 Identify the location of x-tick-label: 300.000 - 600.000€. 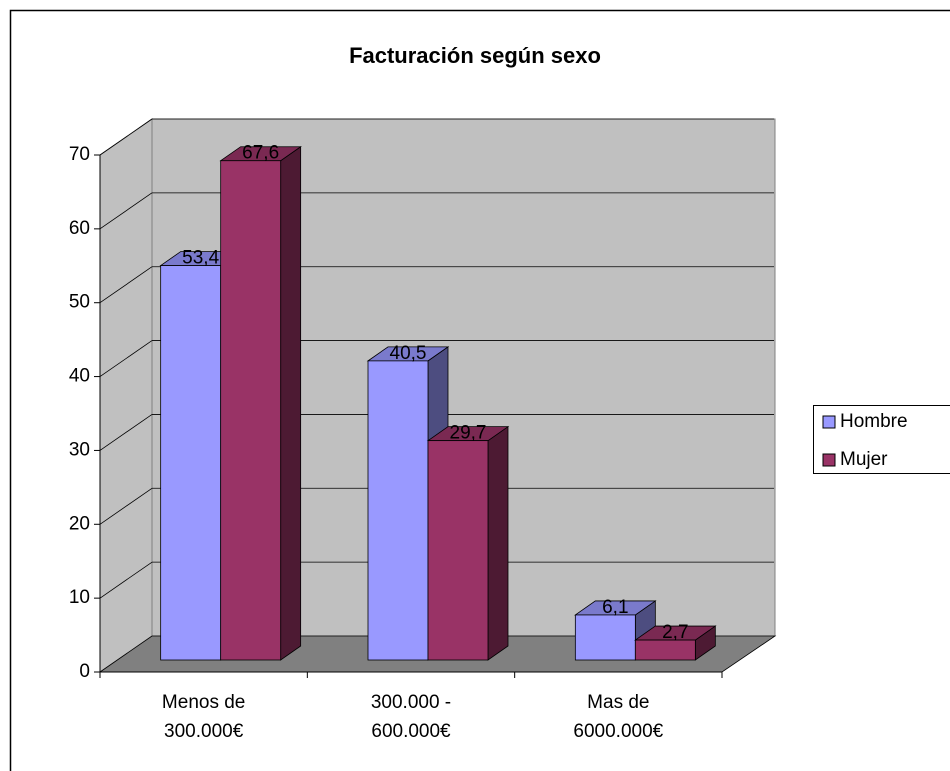
(411, 717).